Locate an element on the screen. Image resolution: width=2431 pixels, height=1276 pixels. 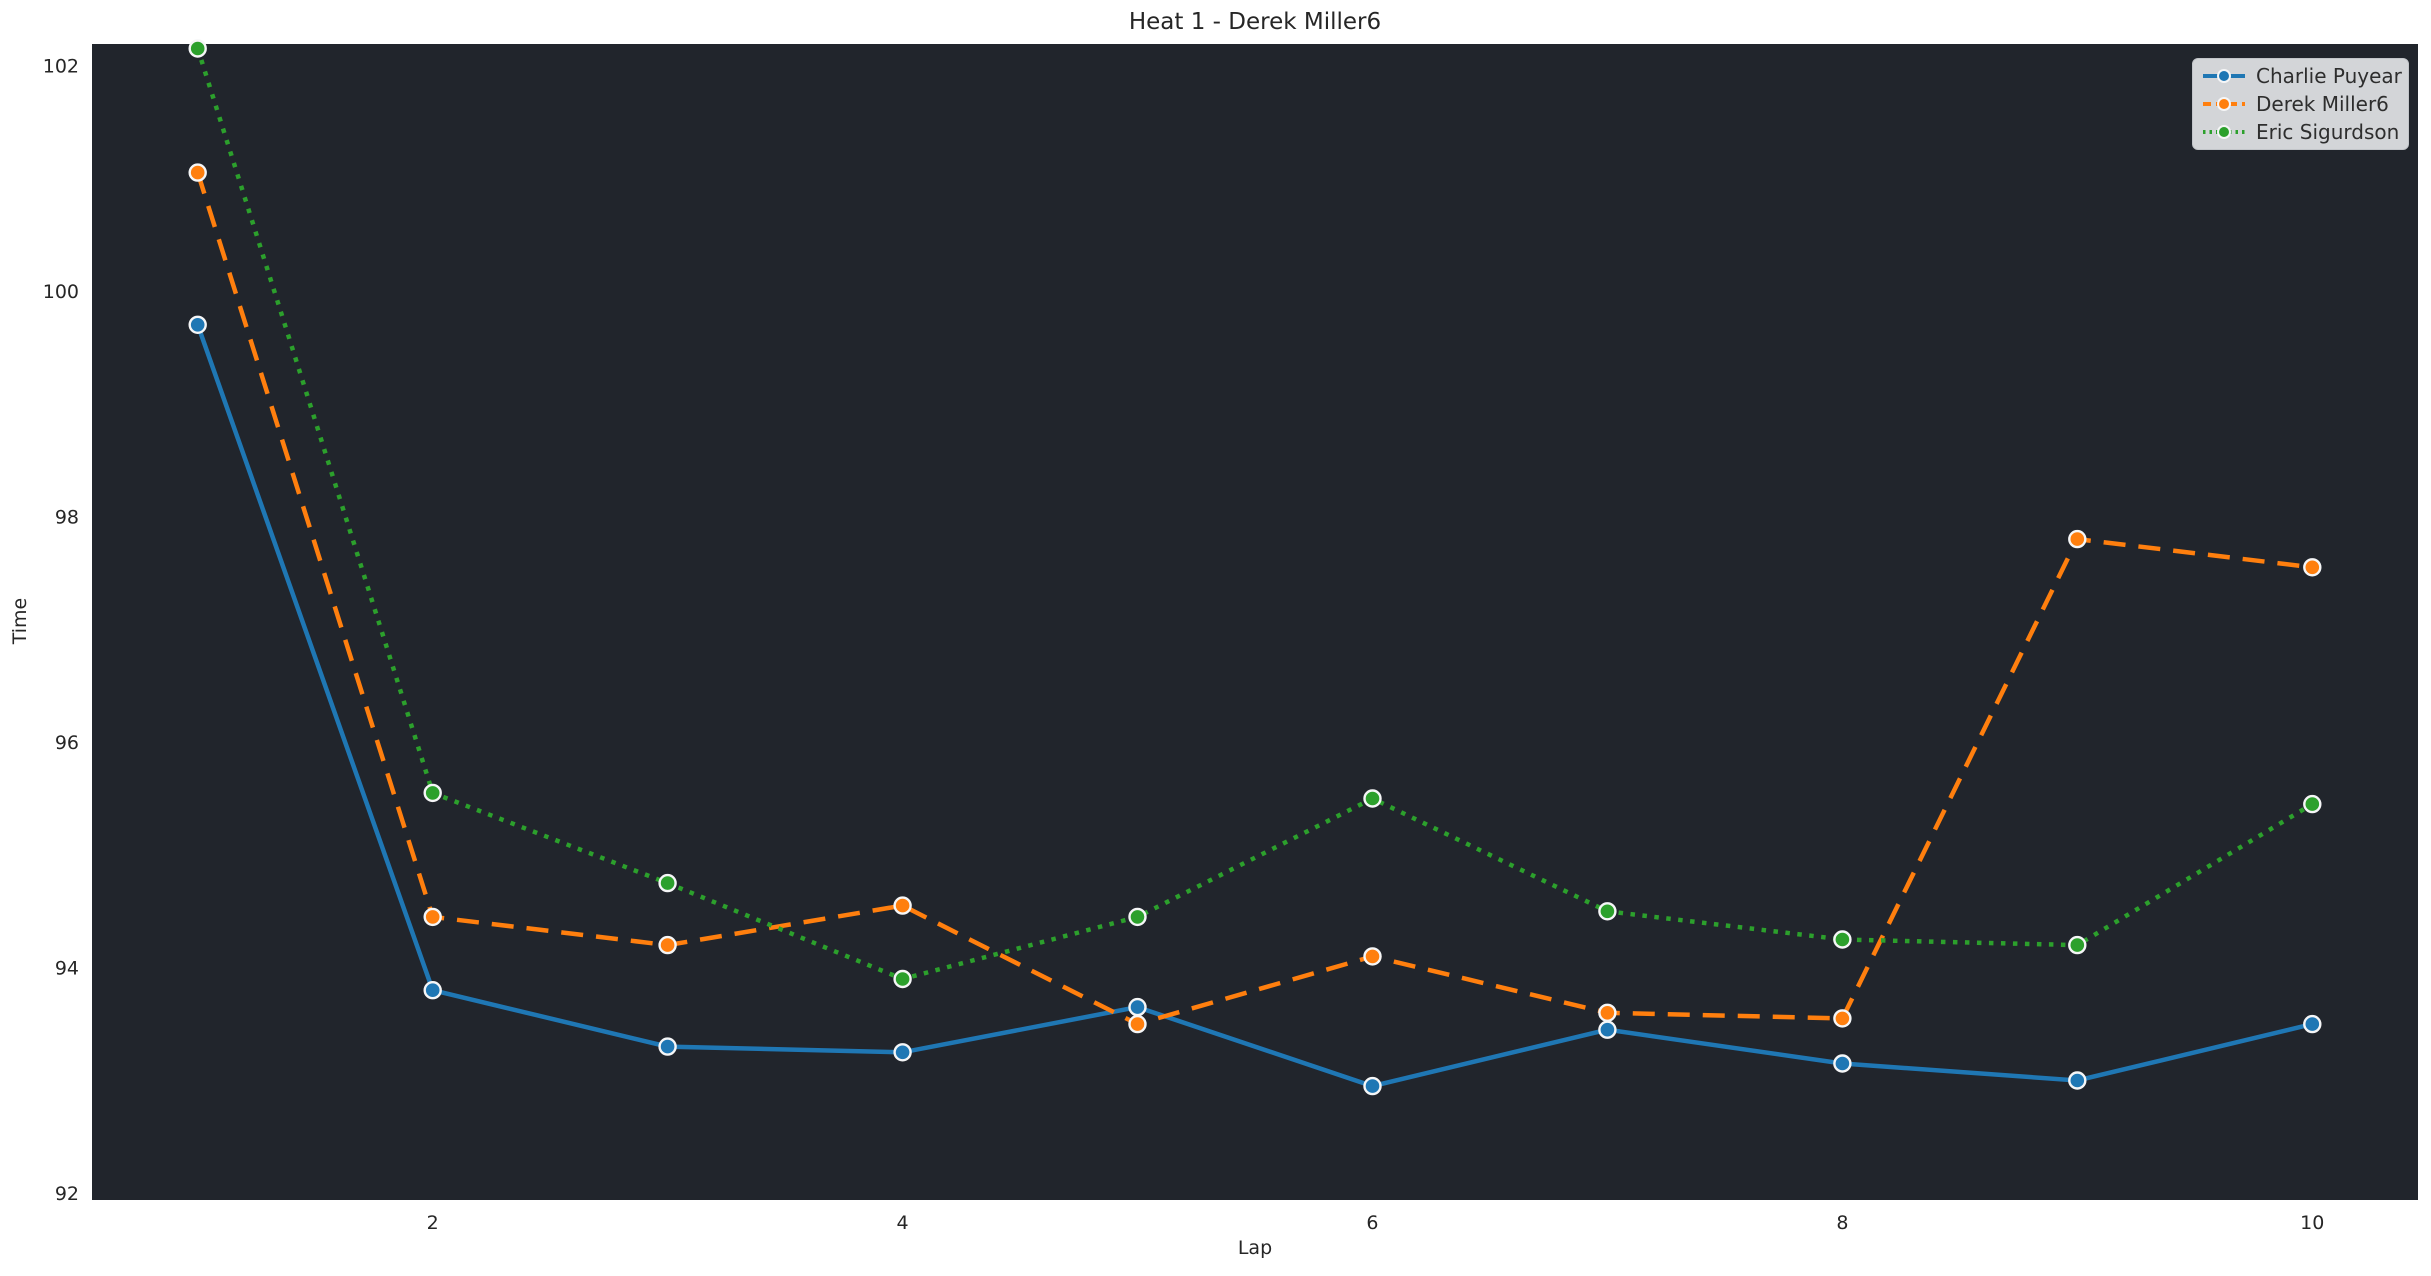
y-tick-label: 94 is located at coordinates (67, 969).